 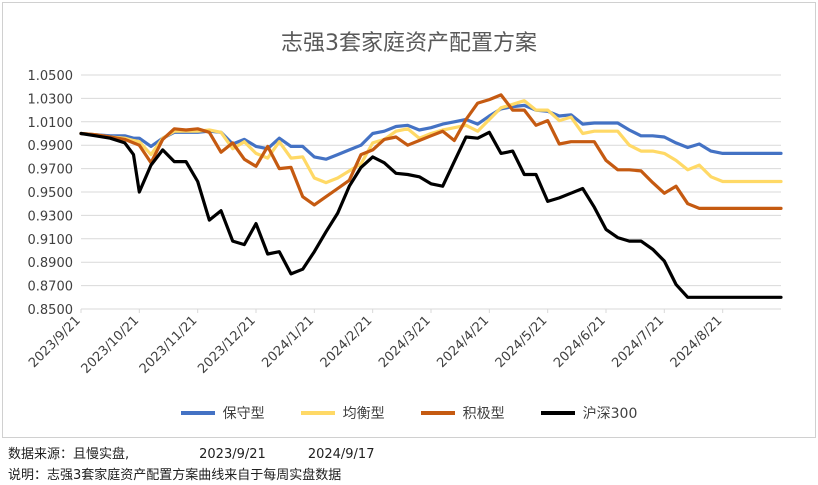 I want to click on y-tick-label: 0.8900, so click(x=51, y=263).